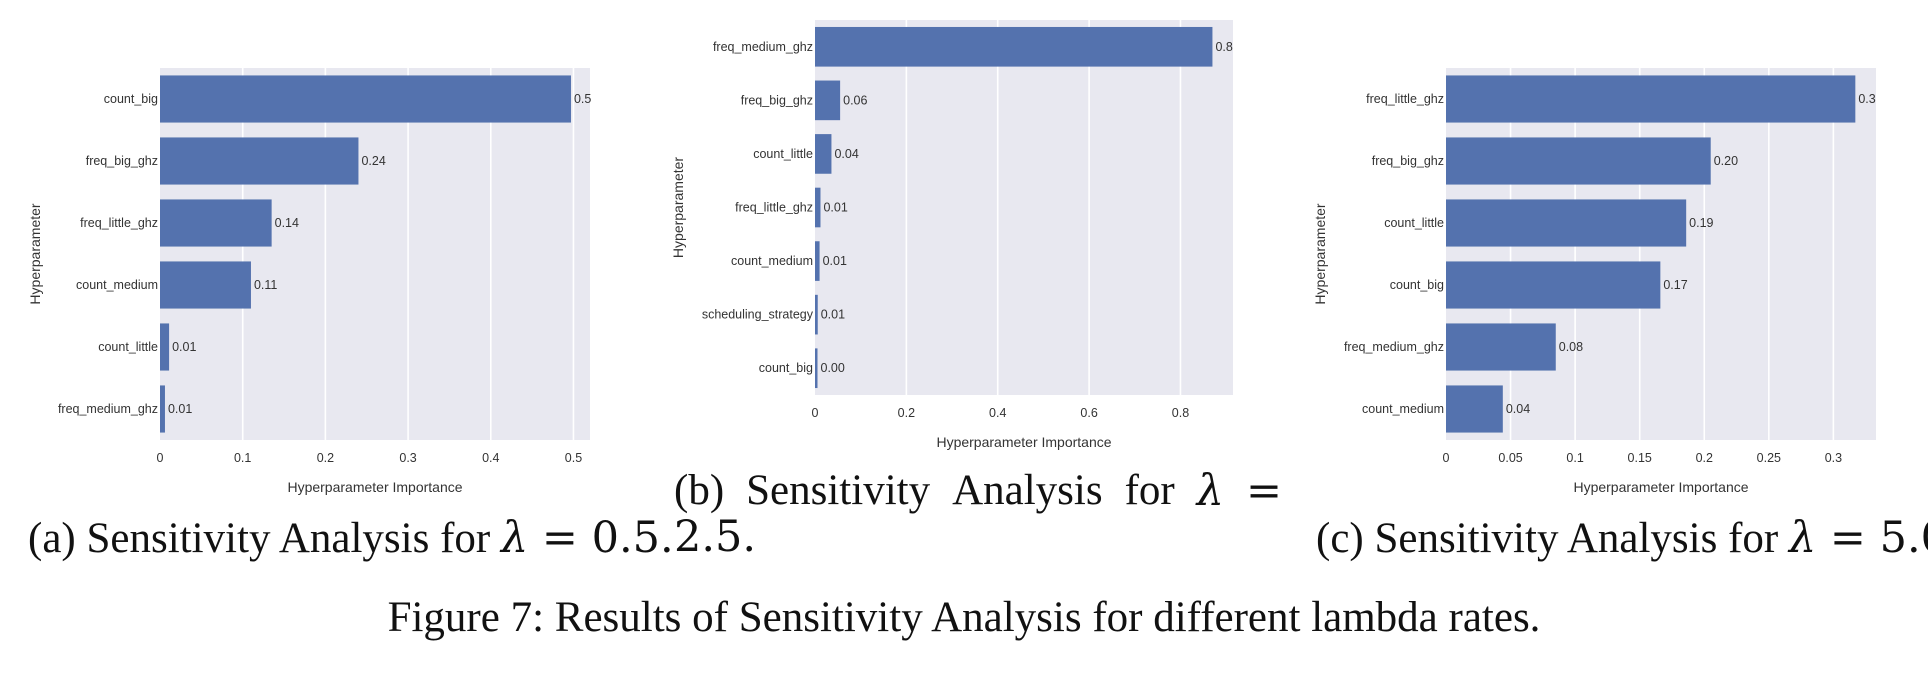 Image resolution: width=1928 pixels, height=680 pixels. I want to click on caption-b-eq: =, so click(1263, 491).